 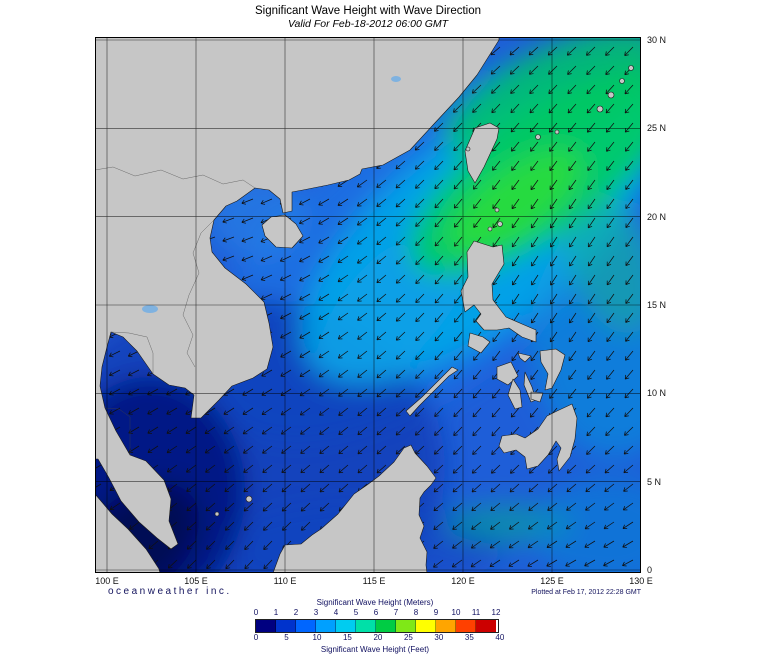 What do you see at coordinates (500, 637) in the screenshot?
I see `legend-feet-tick: 40` at bounding box center [500, 637].